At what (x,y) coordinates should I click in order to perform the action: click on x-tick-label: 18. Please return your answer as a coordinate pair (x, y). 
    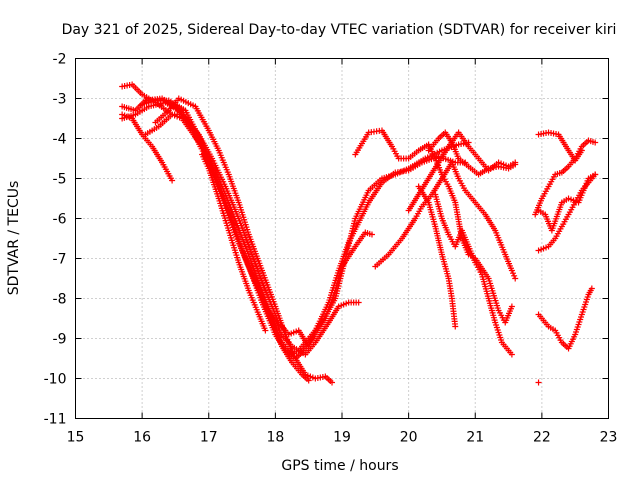
    Looking at the image, I should click on (275, 438).